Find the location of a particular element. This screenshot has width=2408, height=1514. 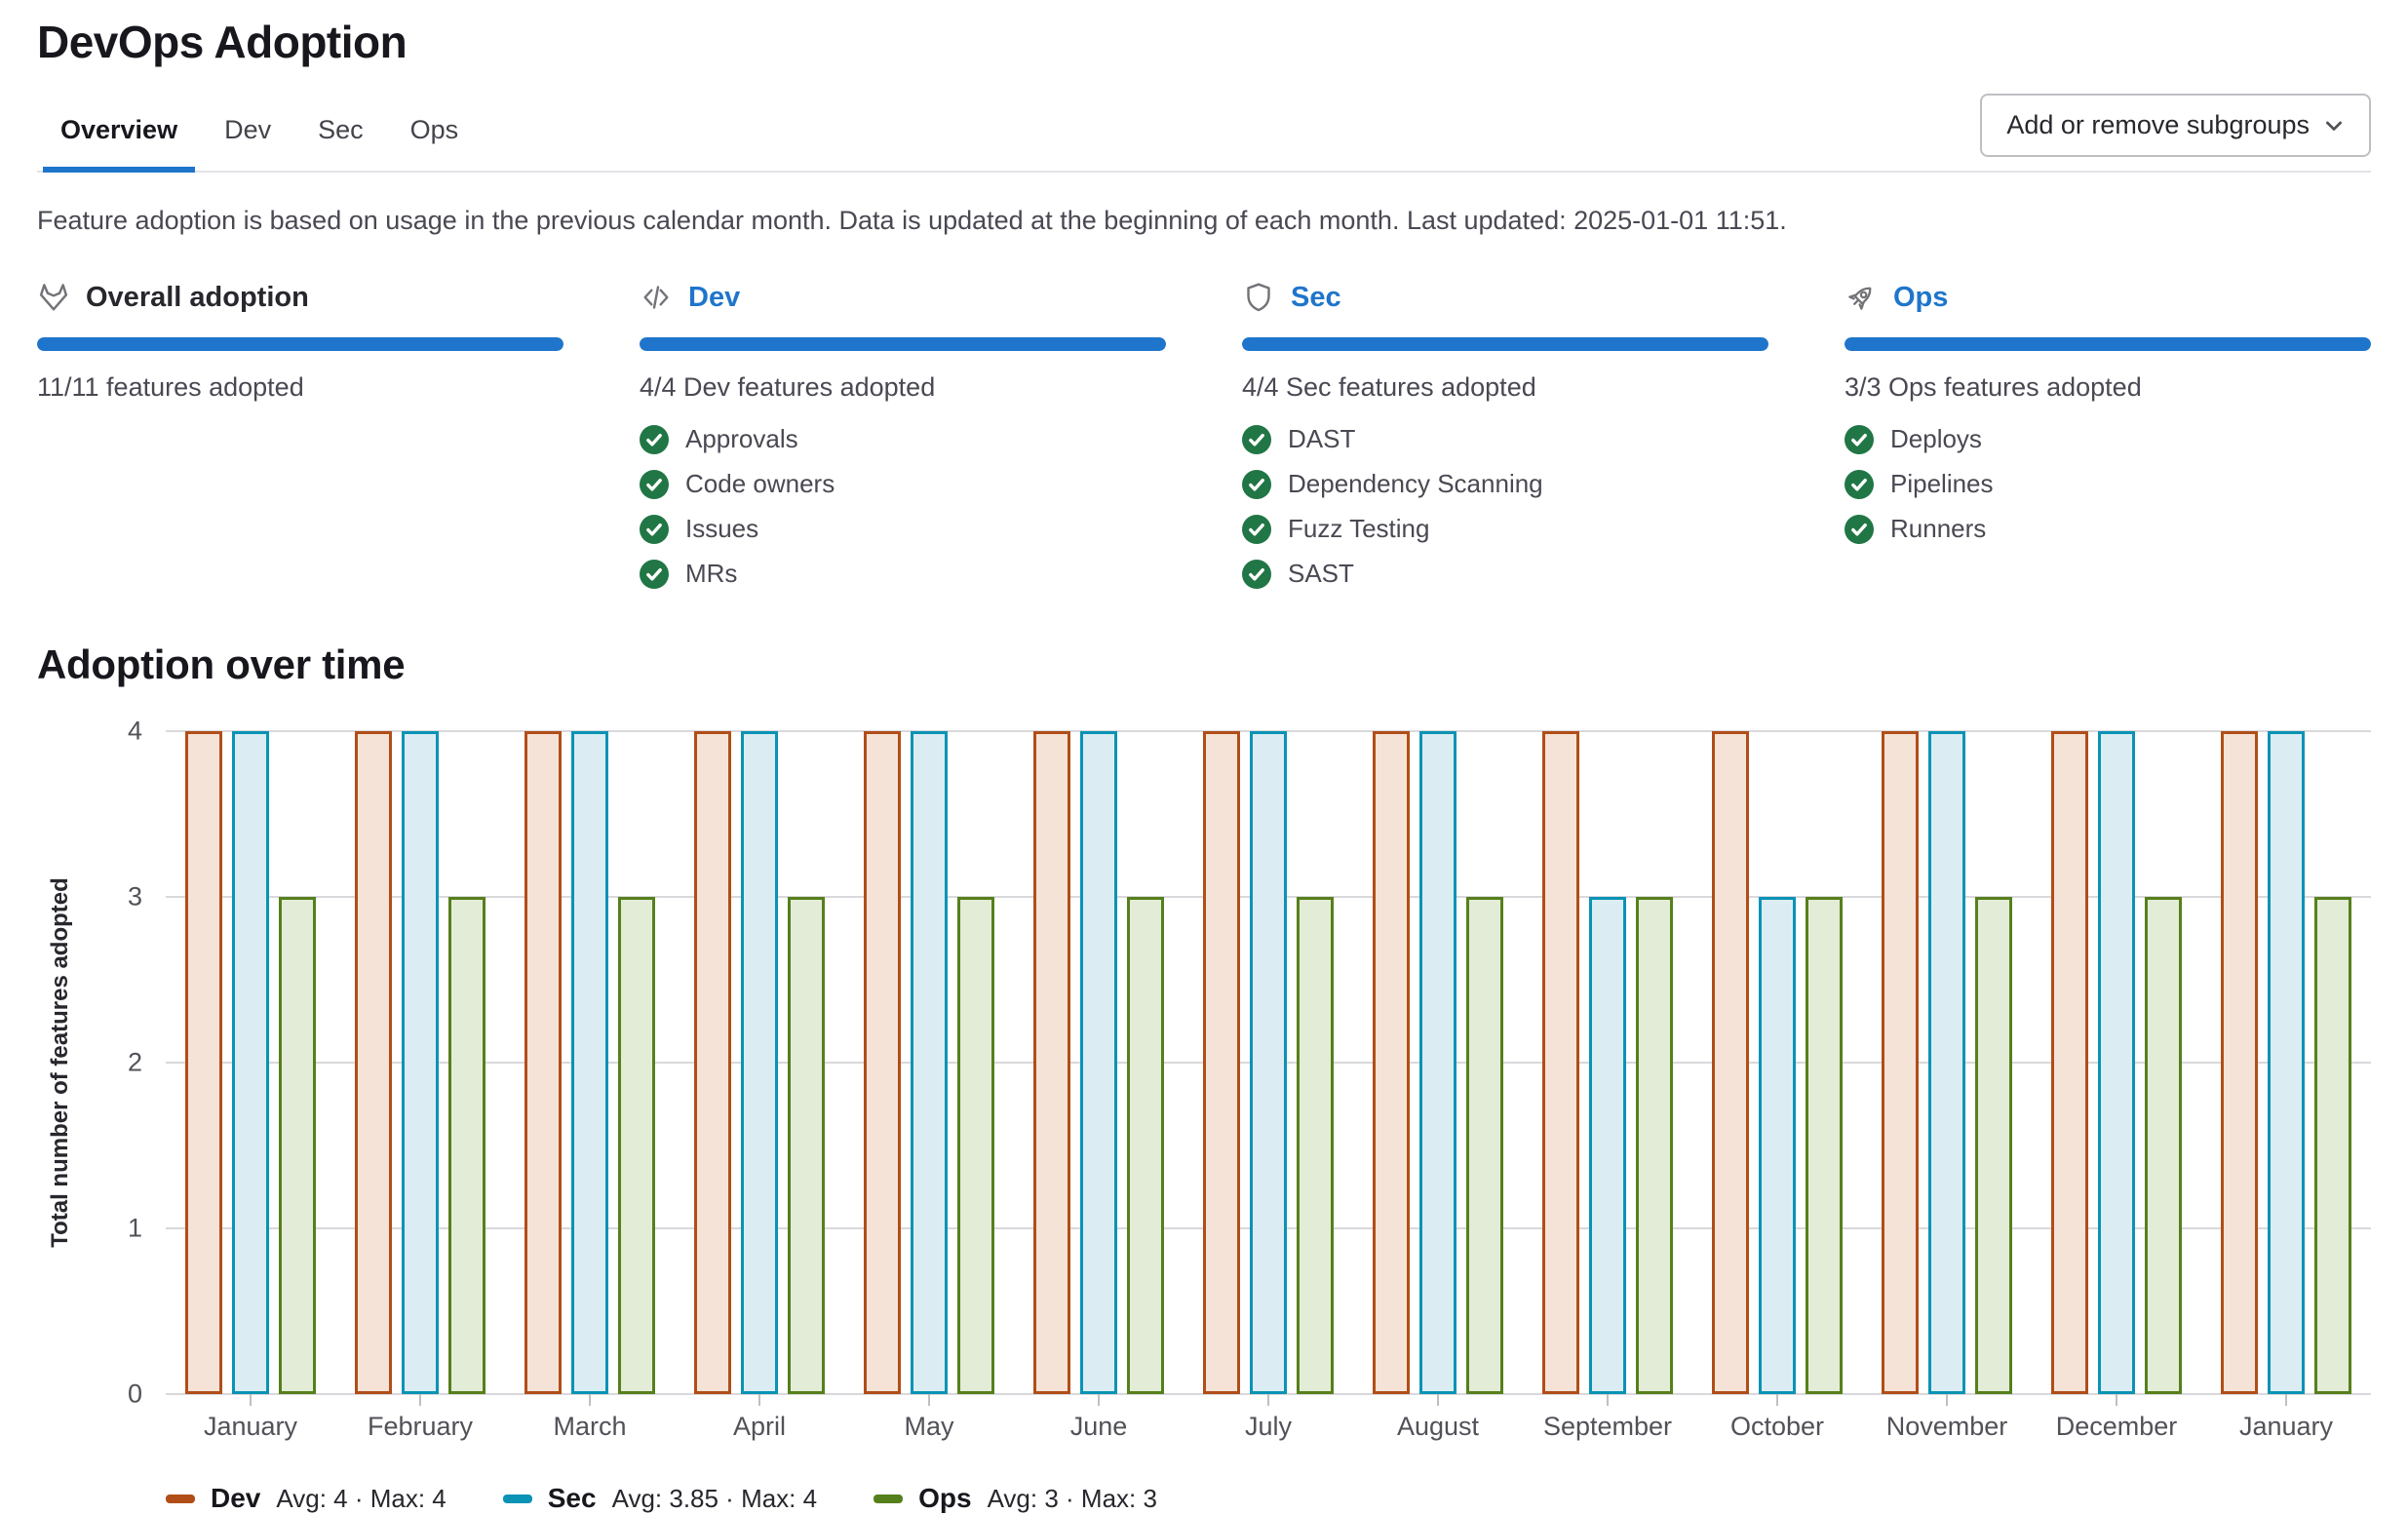

feature-label: SAST is located at coordinates (1321, 573).